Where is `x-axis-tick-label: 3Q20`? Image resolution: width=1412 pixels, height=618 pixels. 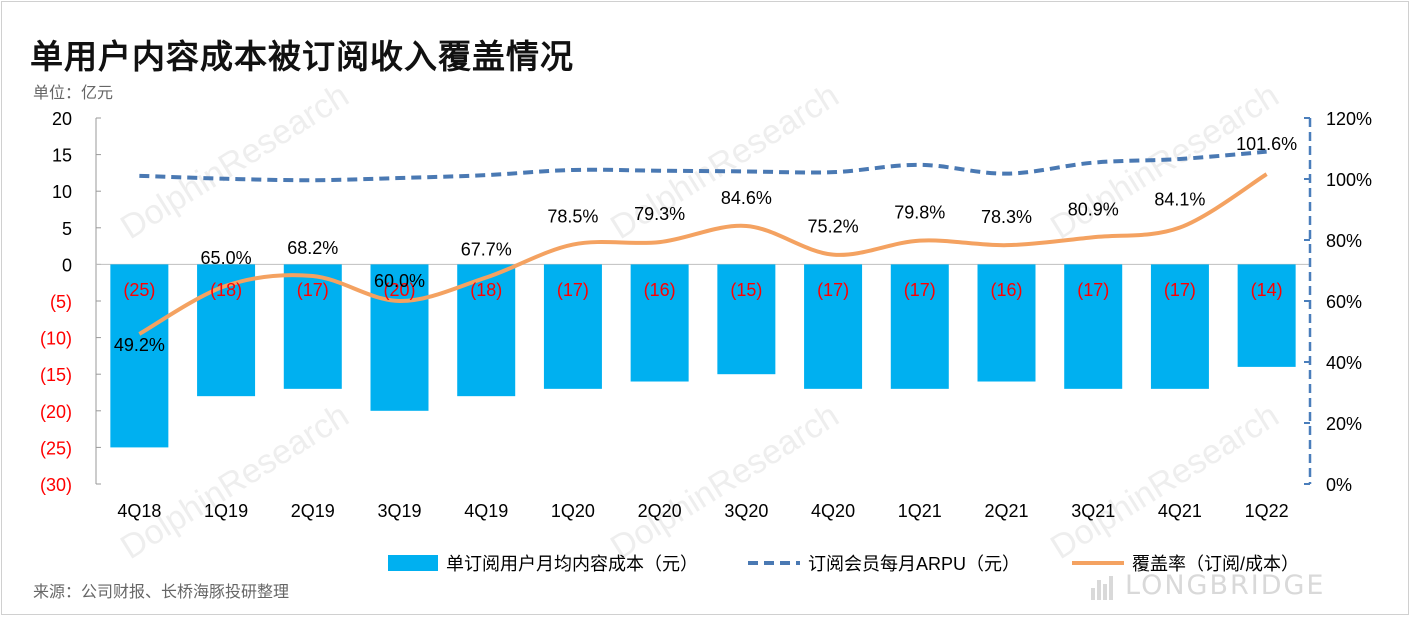 x-axis-tick-label: 3Q20 is located at coordinates (746, 511).